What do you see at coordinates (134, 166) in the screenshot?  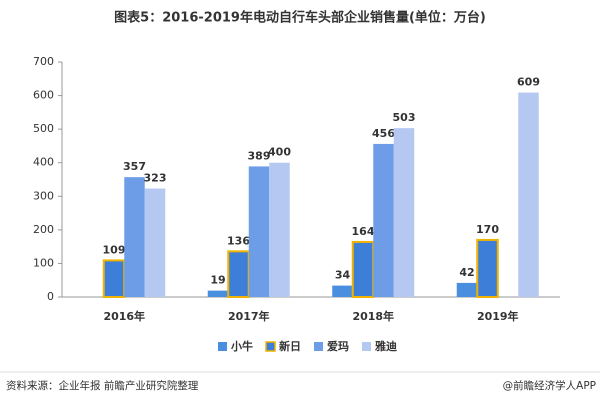 I see `data-label: 357` at bounding box center [134, 166].